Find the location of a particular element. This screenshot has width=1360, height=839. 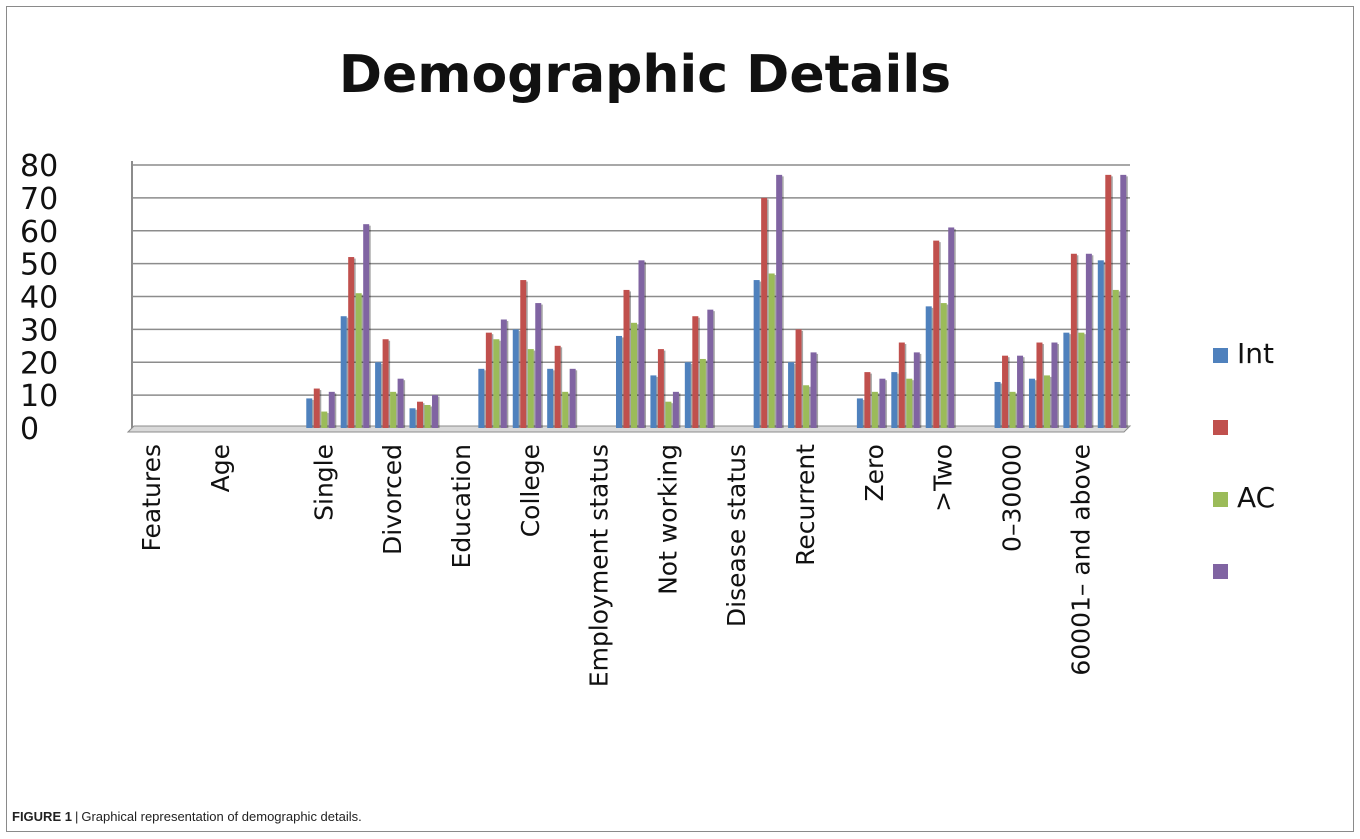

x-tick-label: Disease status is located at coordinates (736, 535).